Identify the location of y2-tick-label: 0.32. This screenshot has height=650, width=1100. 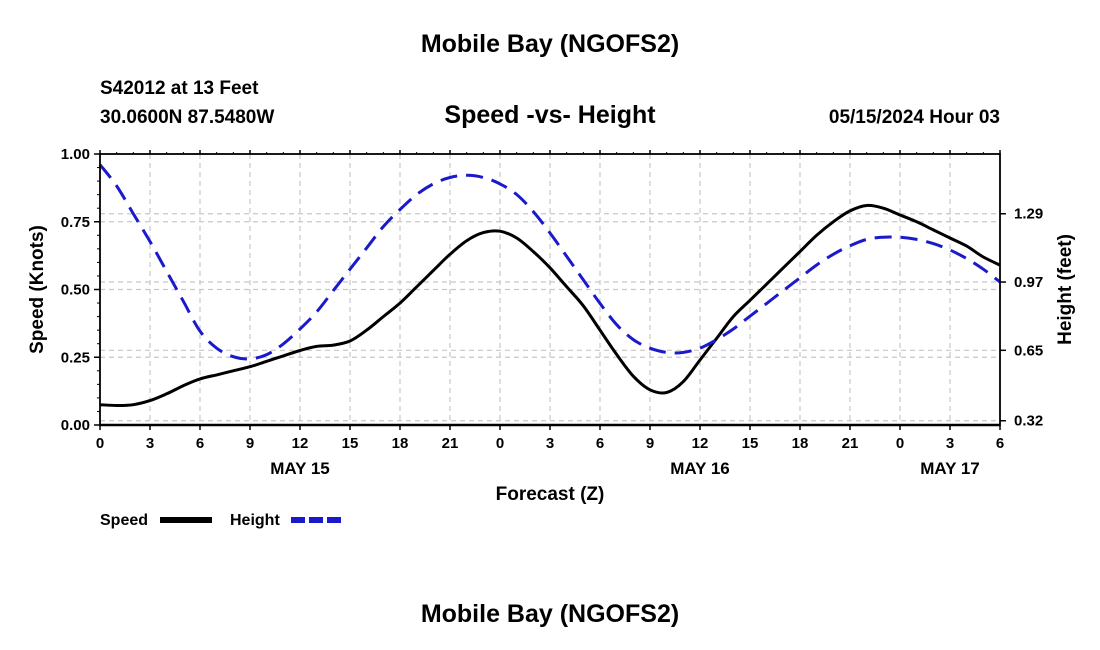
(1028, 421).